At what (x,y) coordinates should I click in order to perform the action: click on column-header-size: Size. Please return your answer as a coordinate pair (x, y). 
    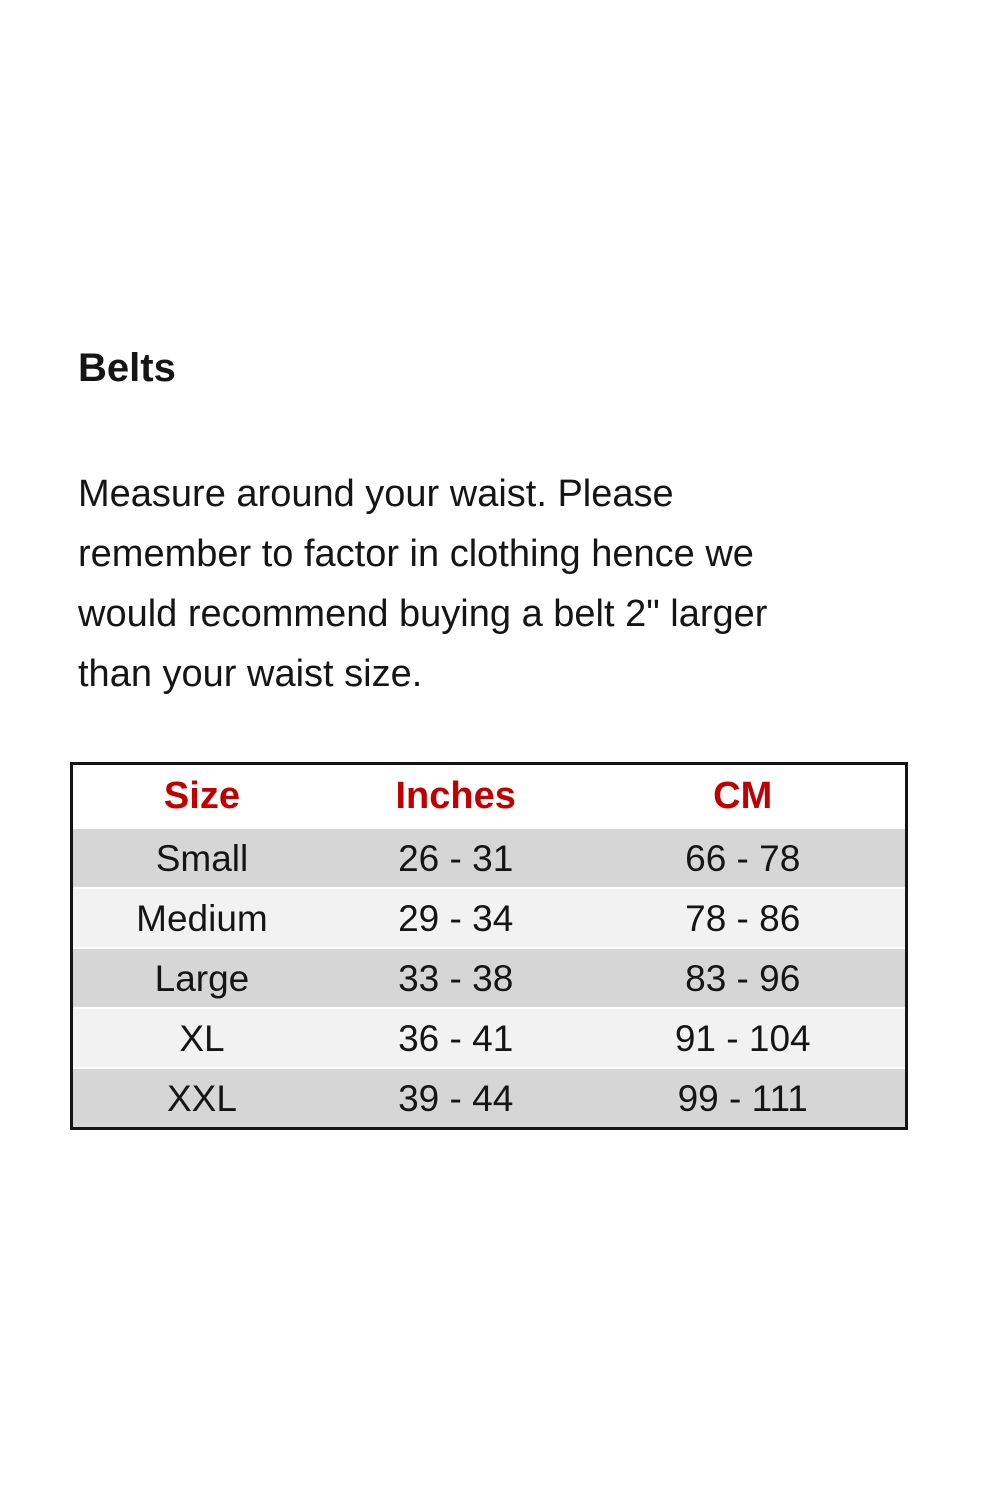
    Looking at the image, I should click on (201, 796).